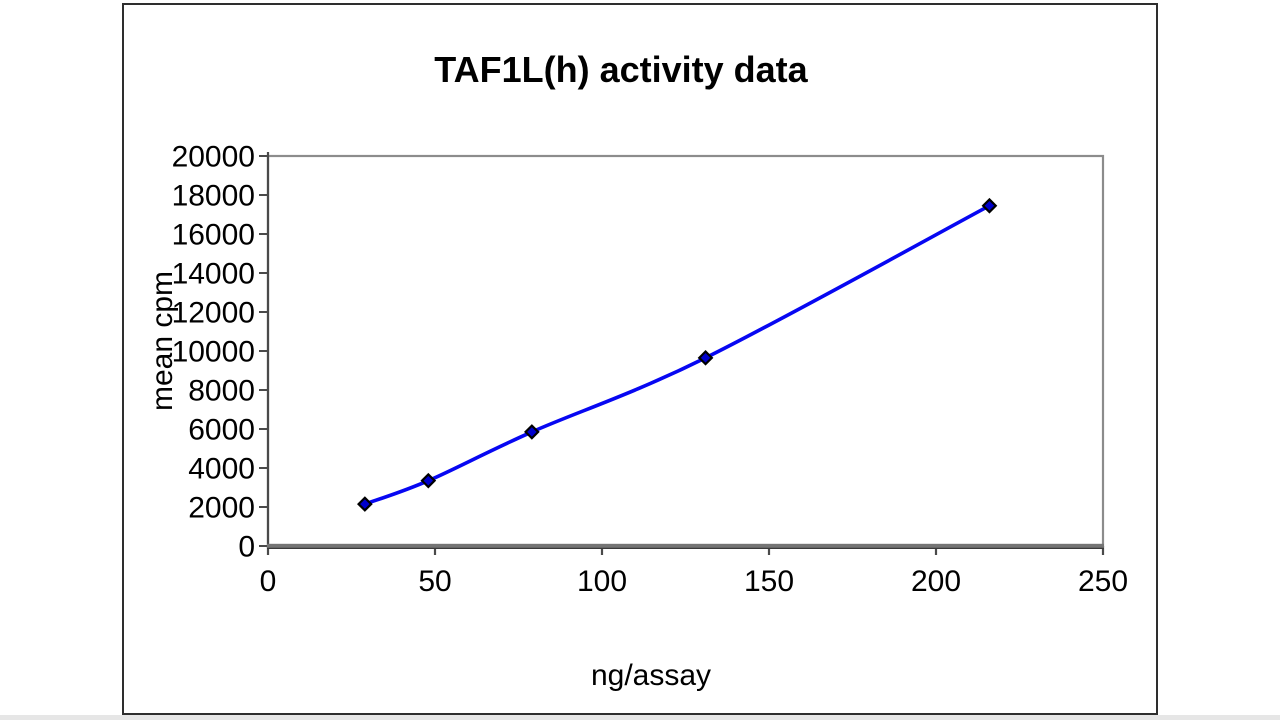  I want to click on x-tick-label: 150, so click(769, 581).